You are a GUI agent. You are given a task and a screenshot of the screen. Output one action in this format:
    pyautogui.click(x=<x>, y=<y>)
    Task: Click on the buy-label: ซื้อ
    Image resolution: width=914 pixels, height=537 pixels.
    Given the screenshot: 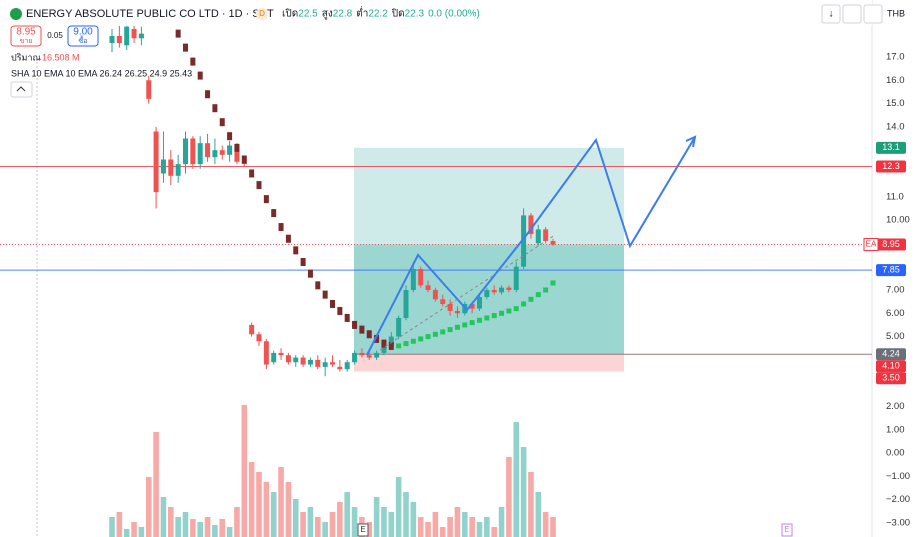 What is the action you would take?
    pyautogui.click(x=83, y=39)
    